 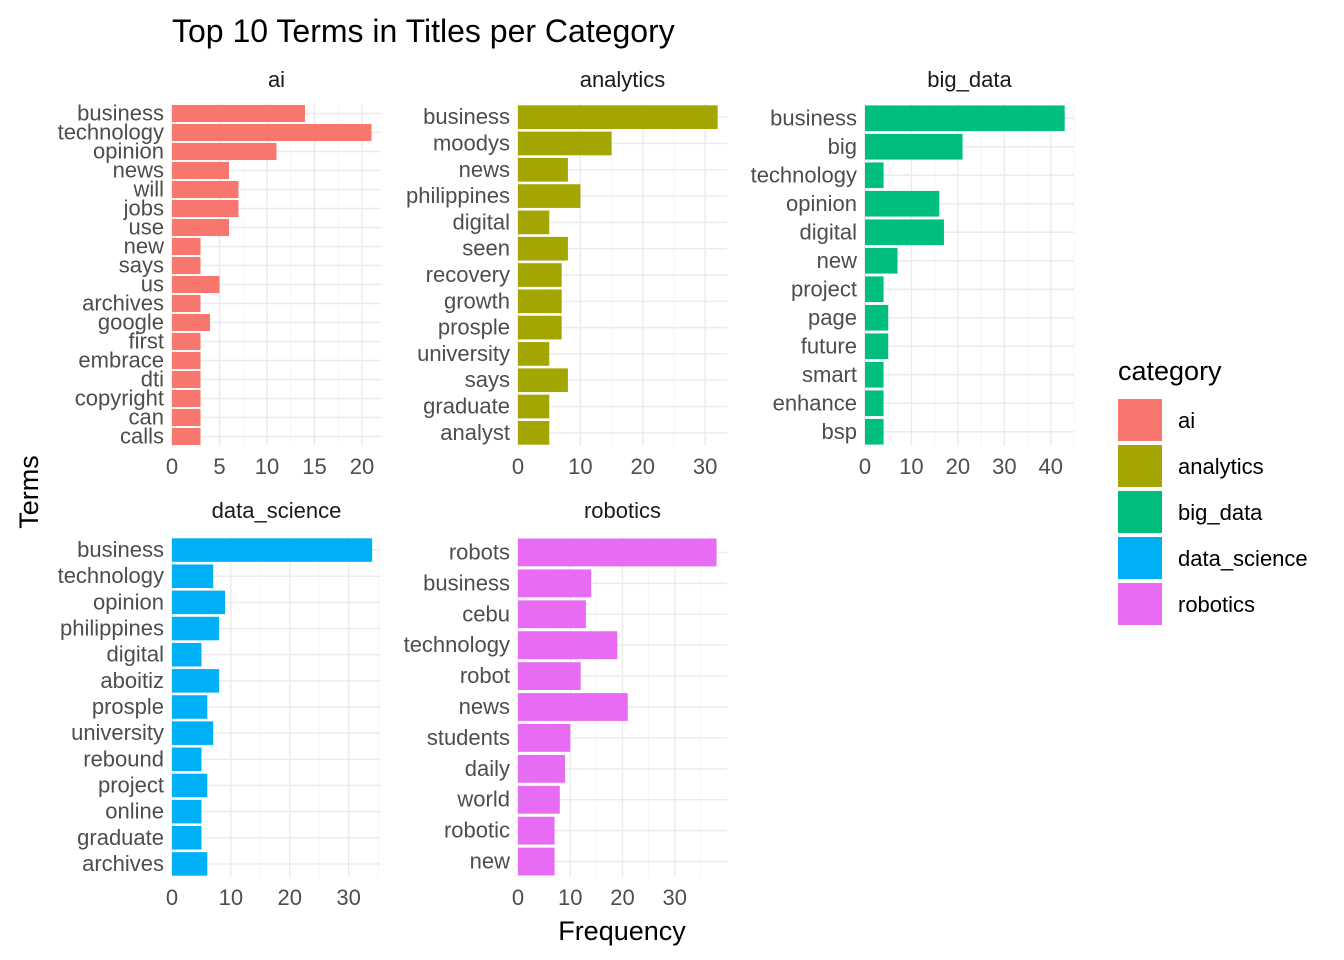 I want to click on bar-ai-business, so click(x=238, y=113).